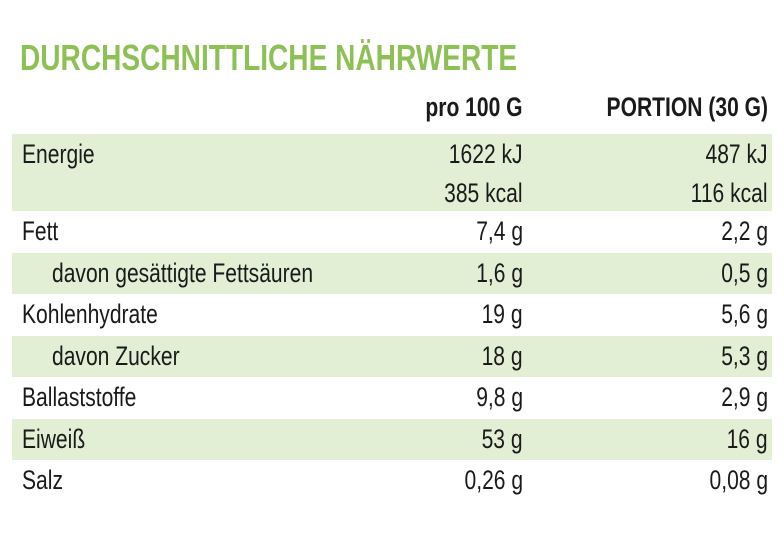 Image resolution: width=784 pixels, height=538 pixels. Describe the element at coordinates (747, 438) in the screenshot. I see `value-portion: 16 g` at that location.